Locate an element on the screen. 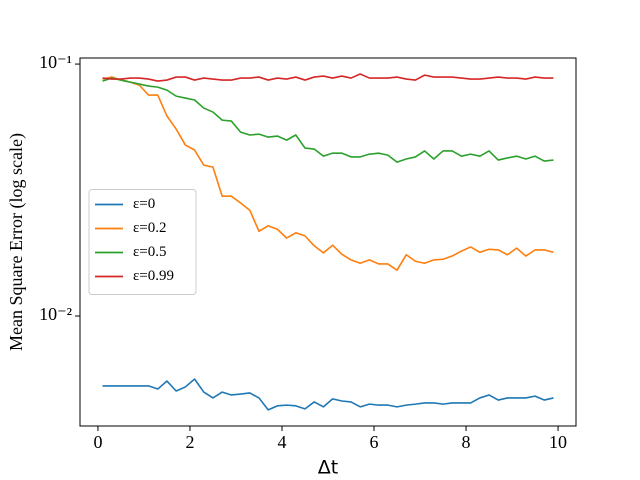 The image size is (640, 480). x-tick-label: 2 is located at coordinates (189, 442).